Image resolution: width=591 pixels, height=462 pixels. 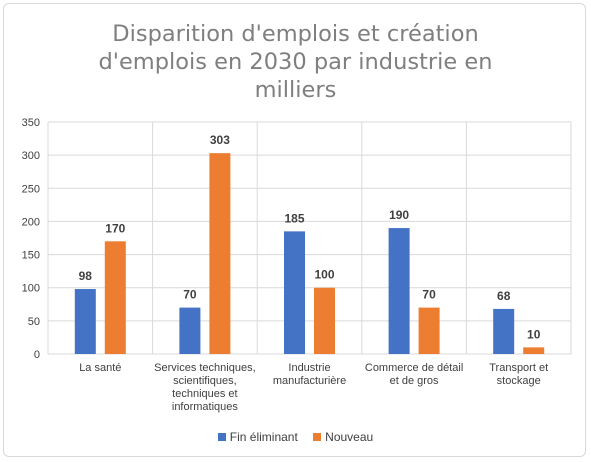 I want to click on y-tick-label: 300, so click(x=31, y=156).